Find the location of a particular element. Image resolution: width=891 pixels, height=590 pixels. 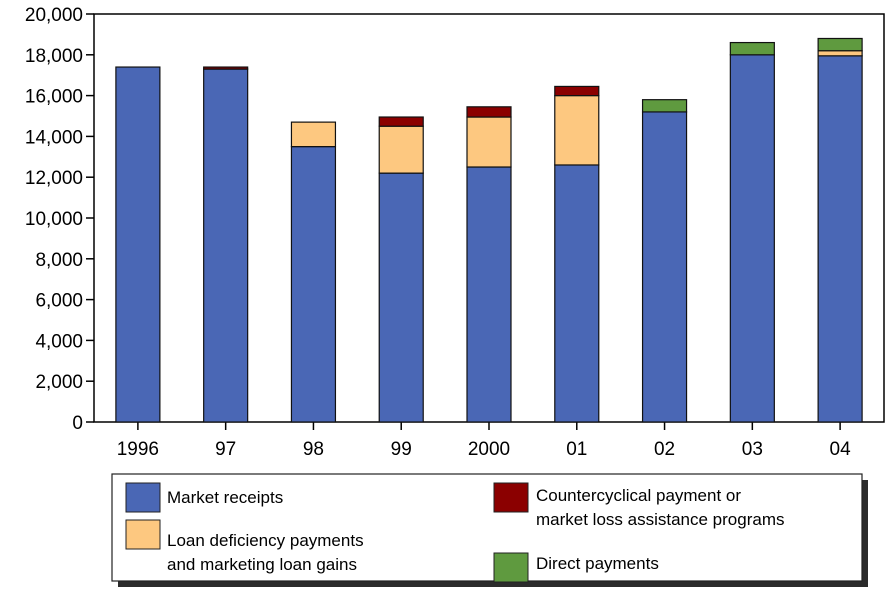

x-tick-label: 2000 is located at coordinates (489, 449).